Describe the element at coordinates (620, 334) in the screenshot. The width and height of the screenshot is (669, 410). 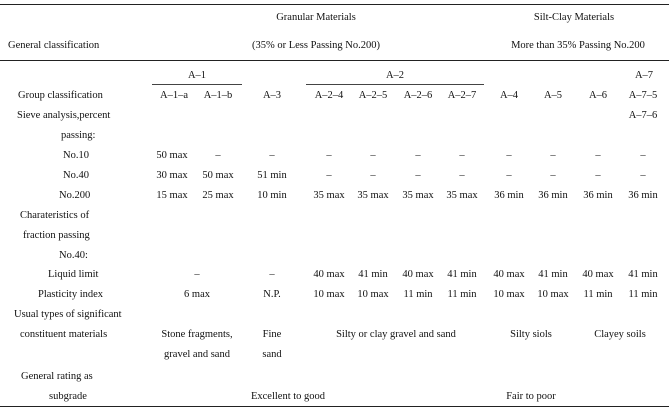
I see `usual-clayey: Clayey soils` at that location.